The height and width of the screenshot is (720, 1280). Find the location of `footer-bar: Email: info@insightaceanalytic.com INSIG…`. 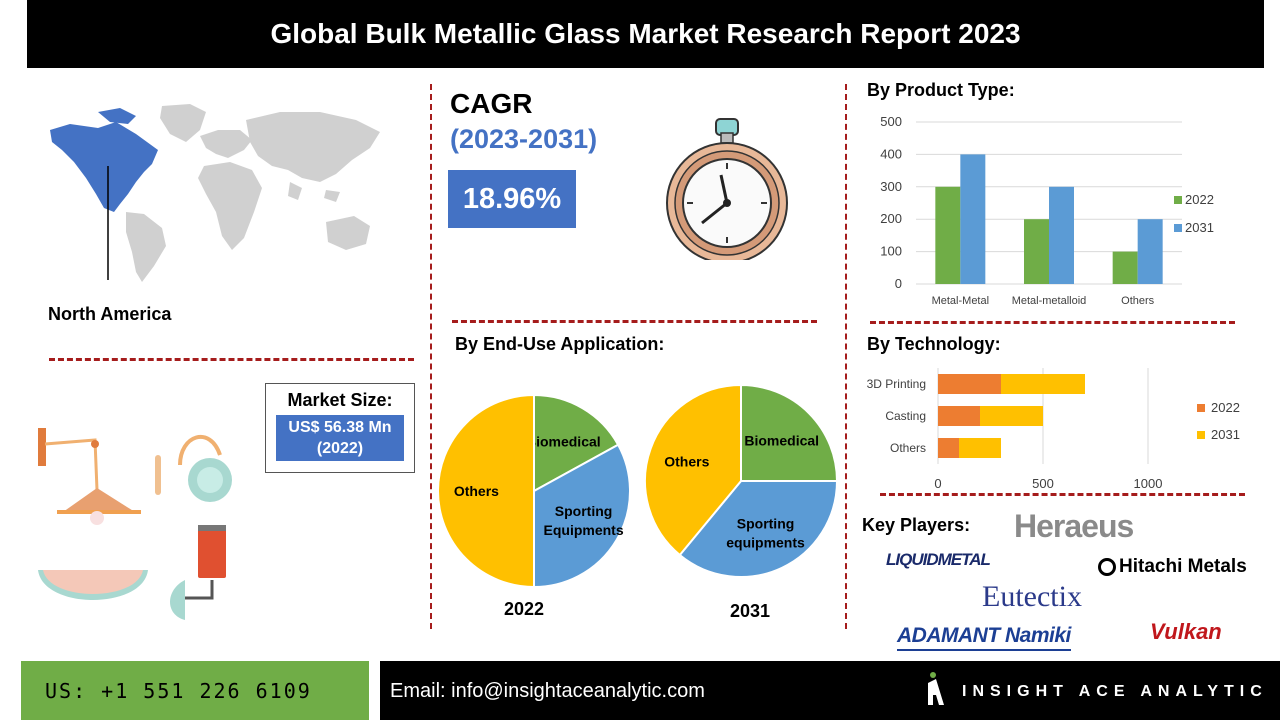

footer-bar: Email: info@insightaceanalytic.com INSIG… is located at coordinates (830, 690).